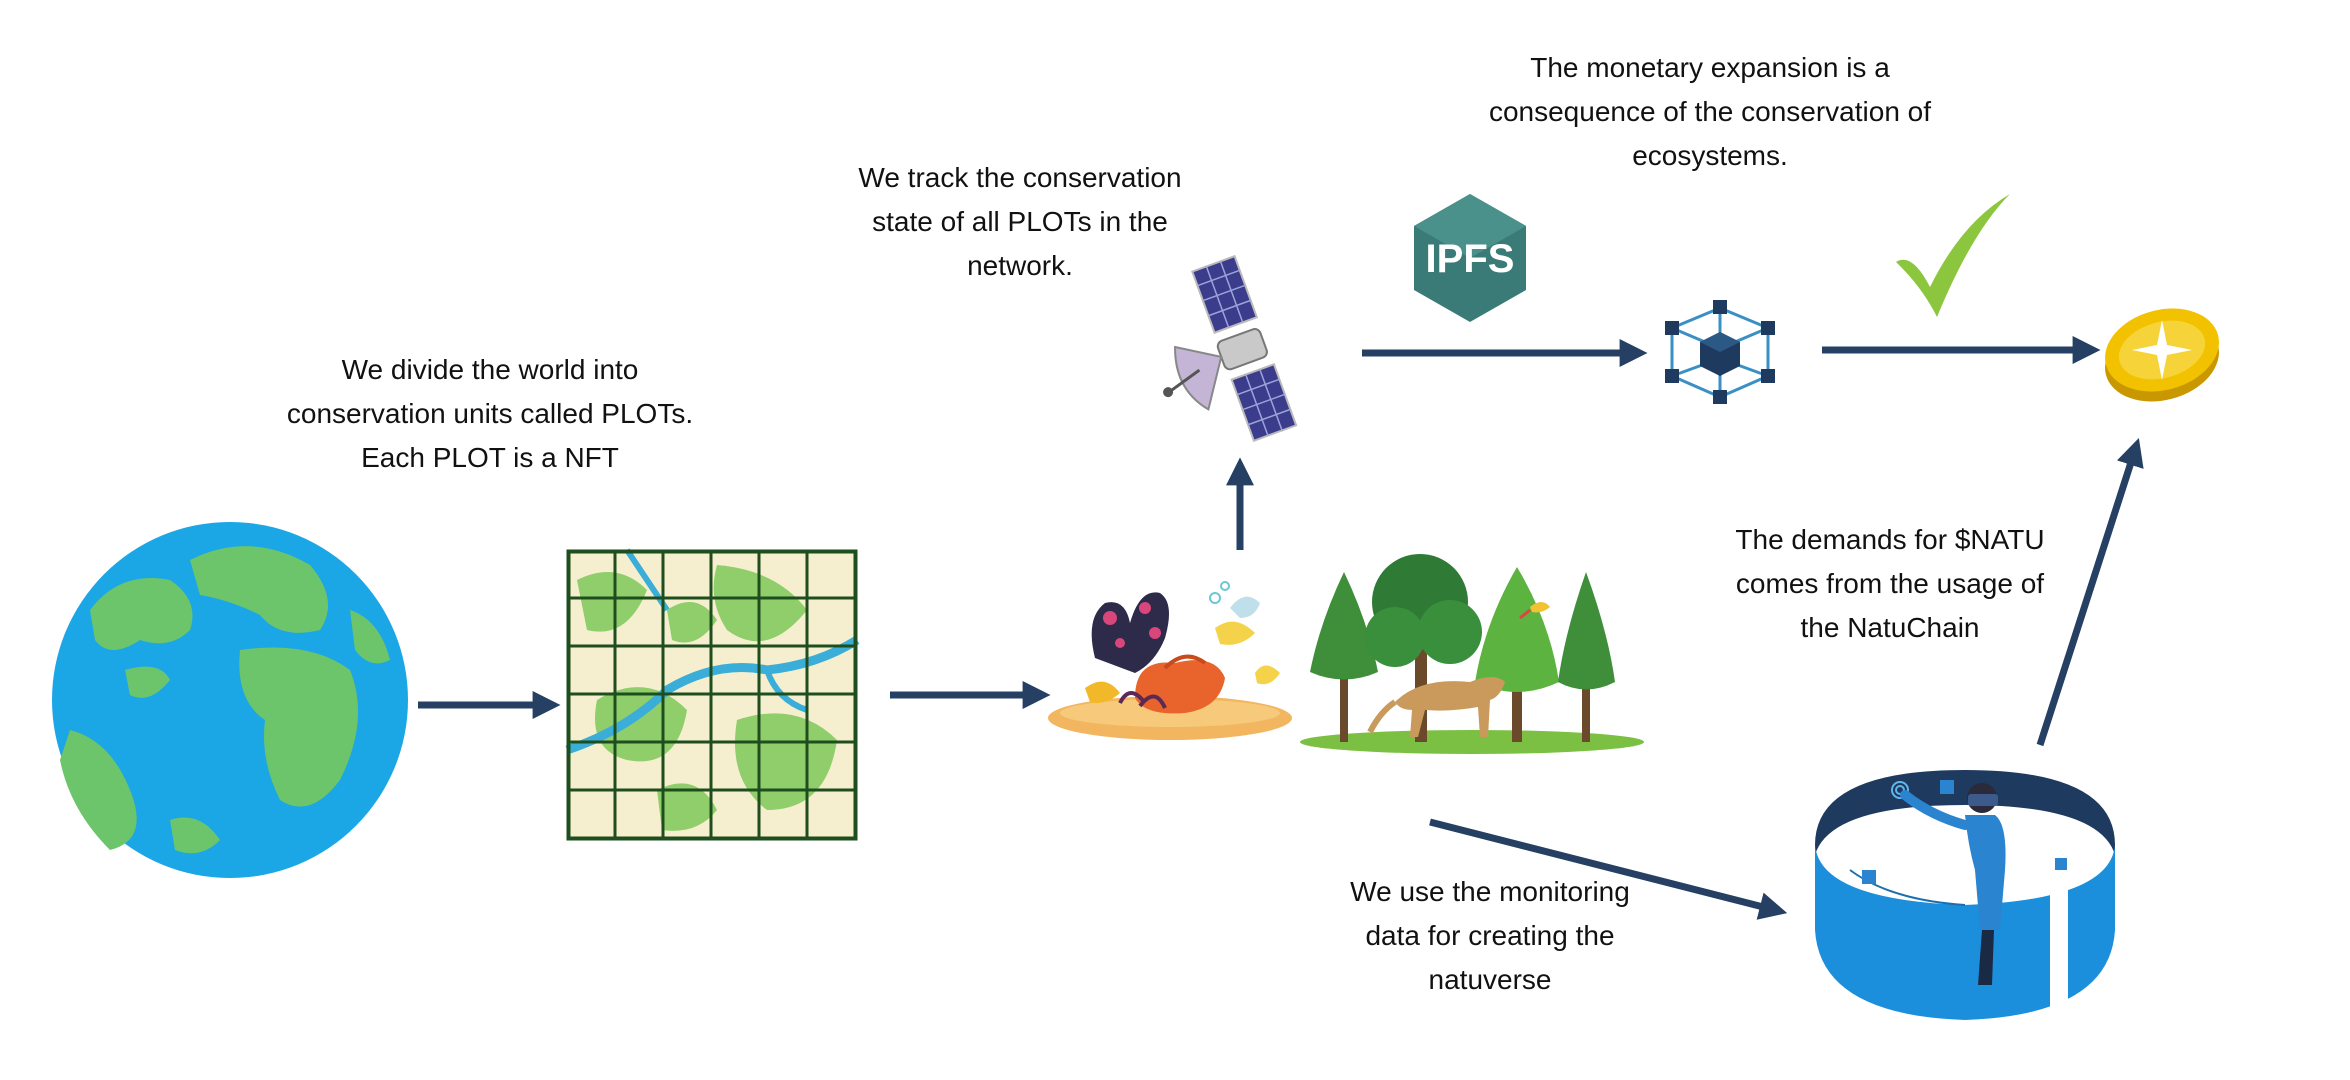  What do you see at coordinates (1965, 897) in the screenshot?
I see `vr-person-in-ring-icon` at bounding box center [1965, 897].